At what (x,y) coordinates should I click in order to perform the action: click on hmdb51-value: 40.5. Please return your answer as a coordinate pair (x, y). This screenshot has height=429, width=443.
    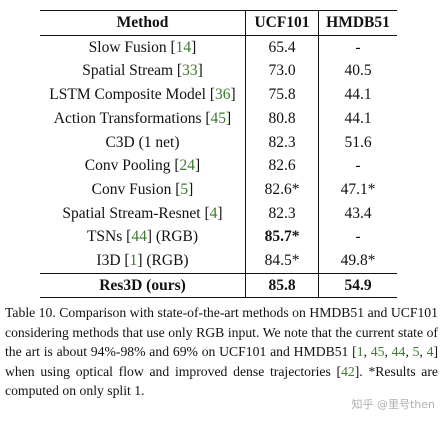
    Looking at the image, I should click on (357, 71).